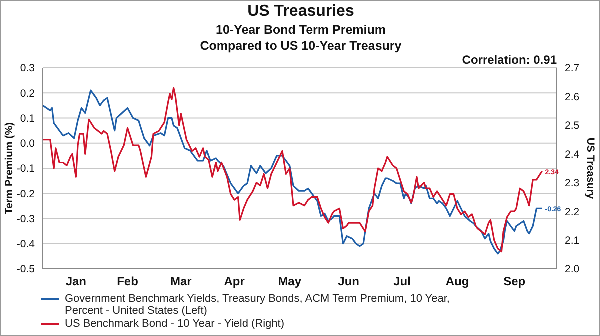  I want to click on x-tick-label: Jun, so click(349, 281).